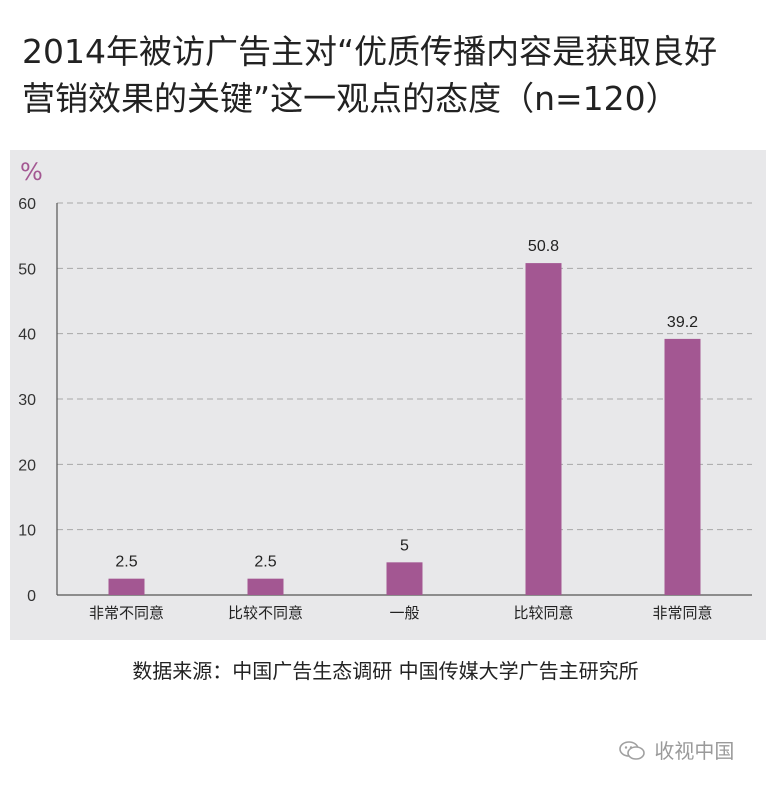 Image resolution: width=771 pixels, height=786 pixels. Describe the element at coordinates (350, 98) in the screenshot. I see `chart-title-line-2: 营销效果的关键”这一观点的态度（n=120）` at that location.